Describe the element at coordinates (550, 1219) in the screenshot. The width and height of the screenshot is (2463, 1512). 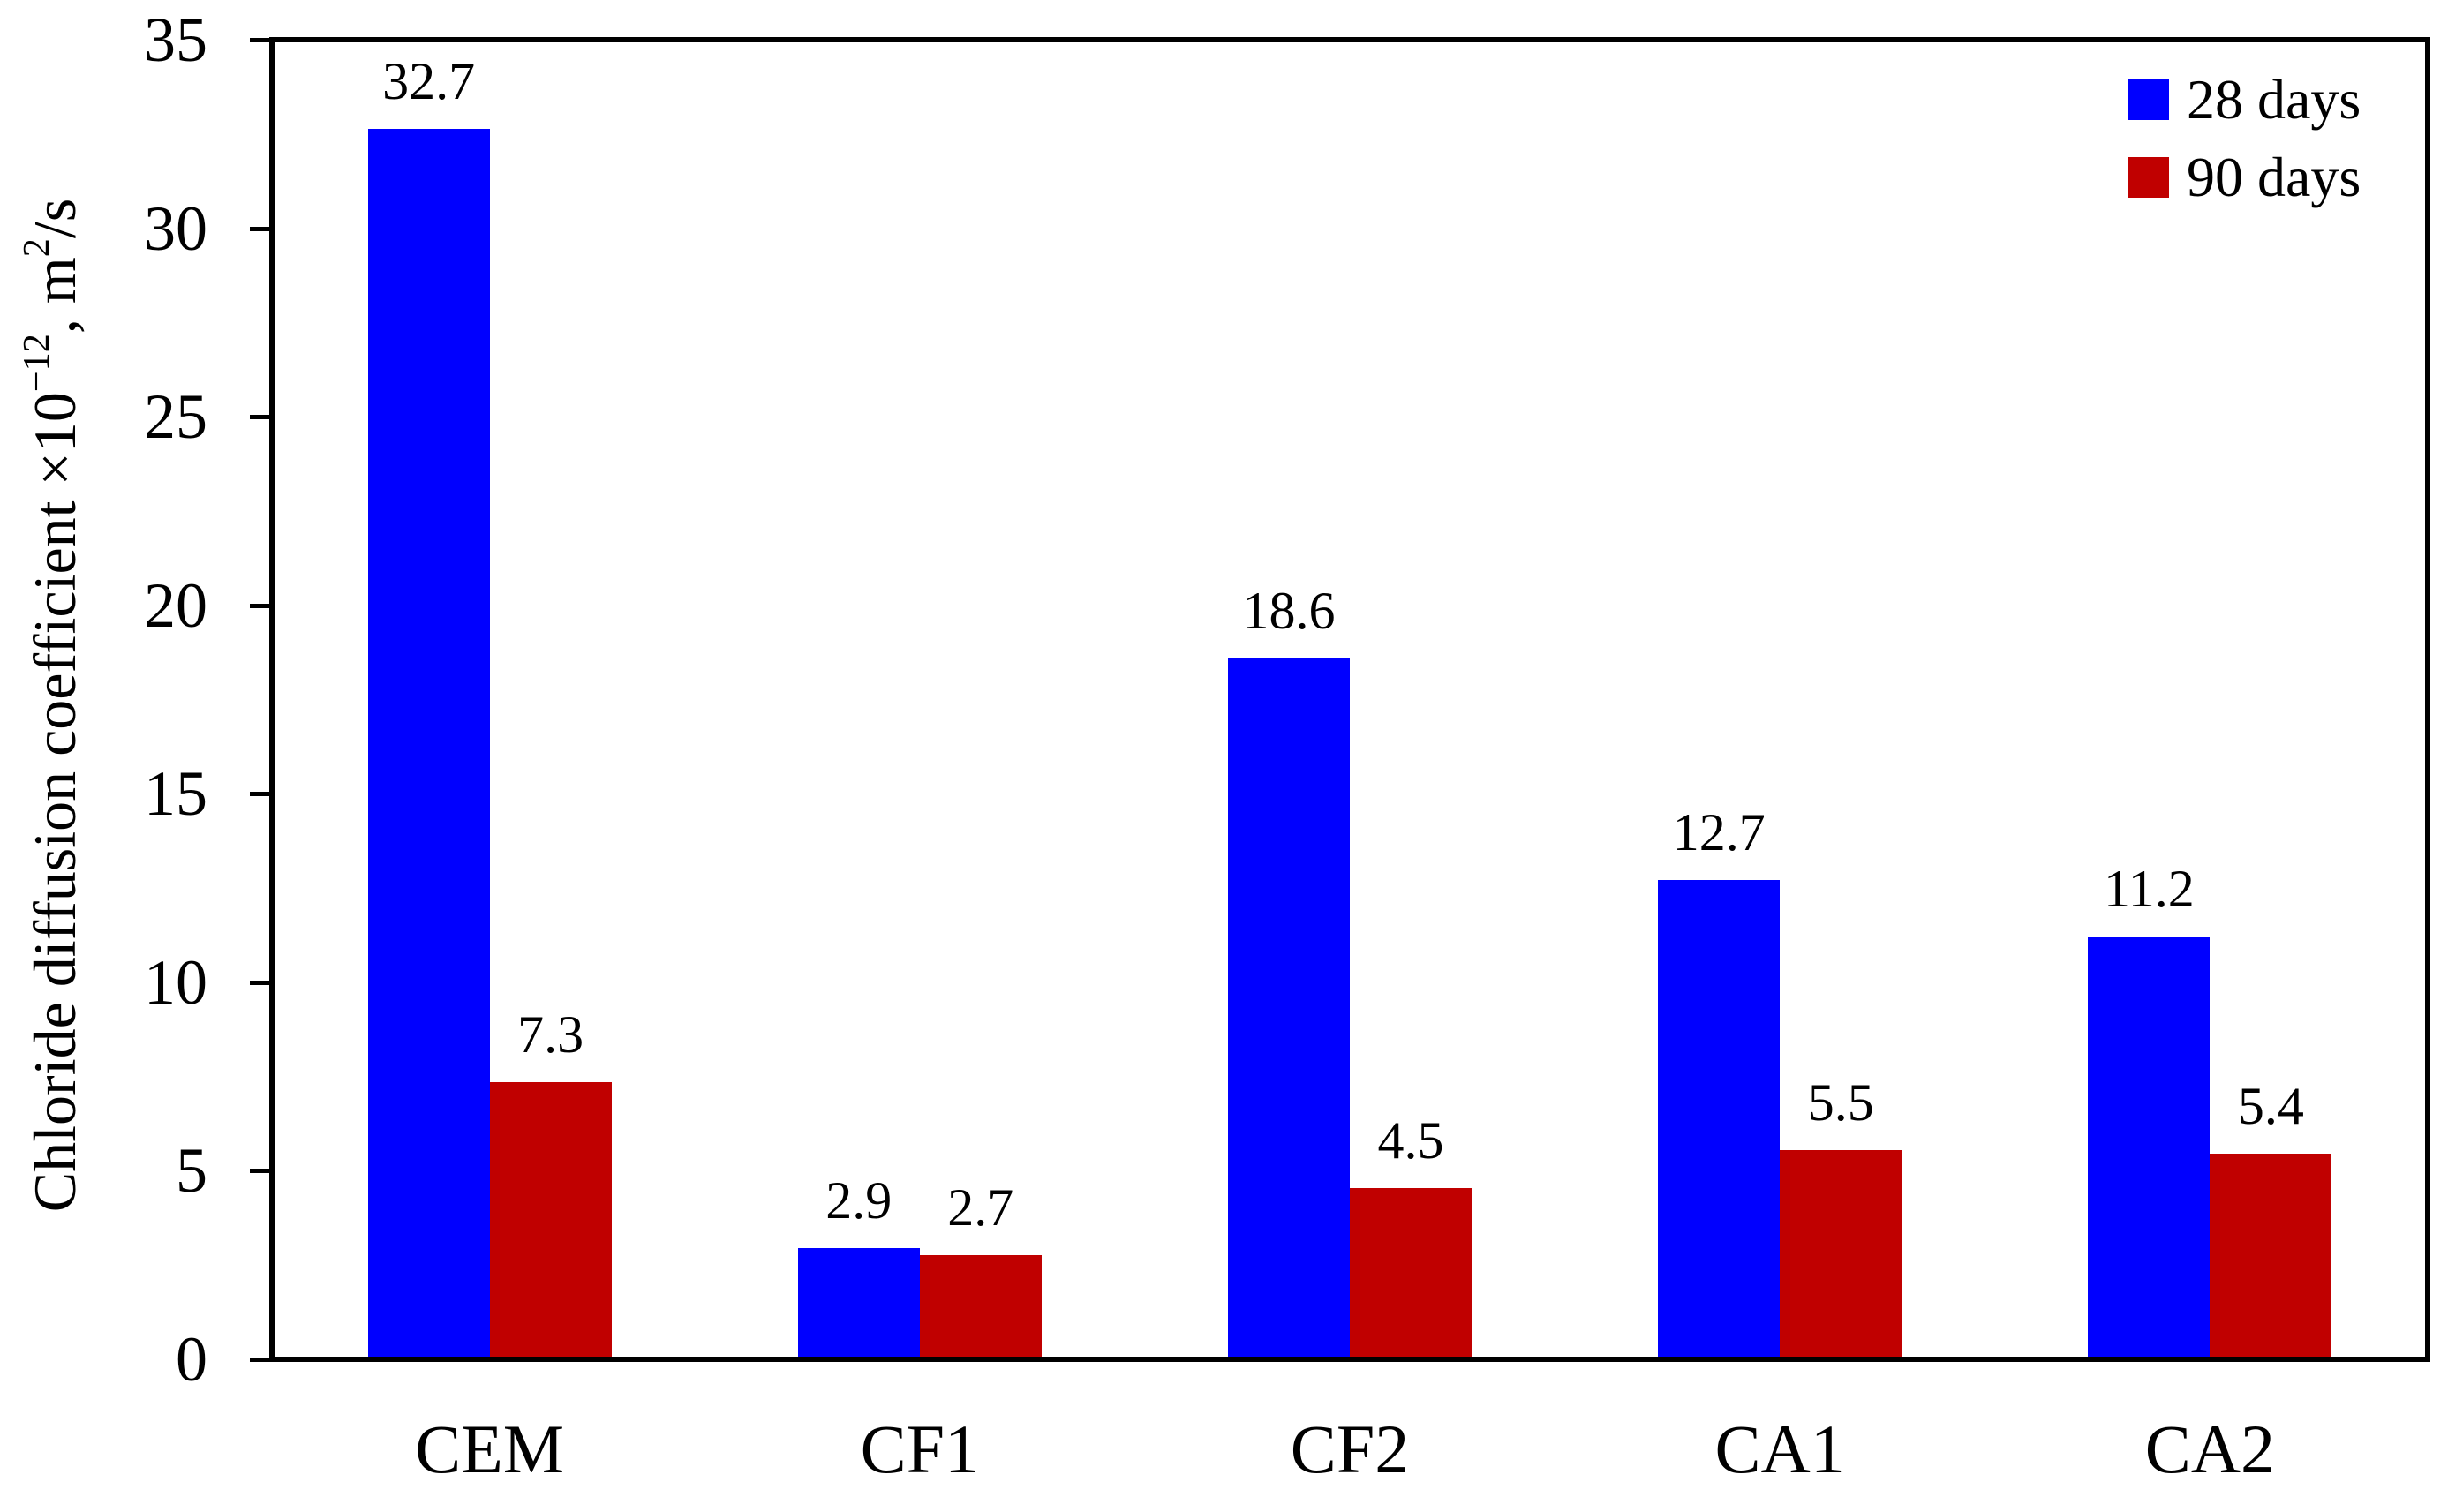
I see `bar-cem-90days` at that location.